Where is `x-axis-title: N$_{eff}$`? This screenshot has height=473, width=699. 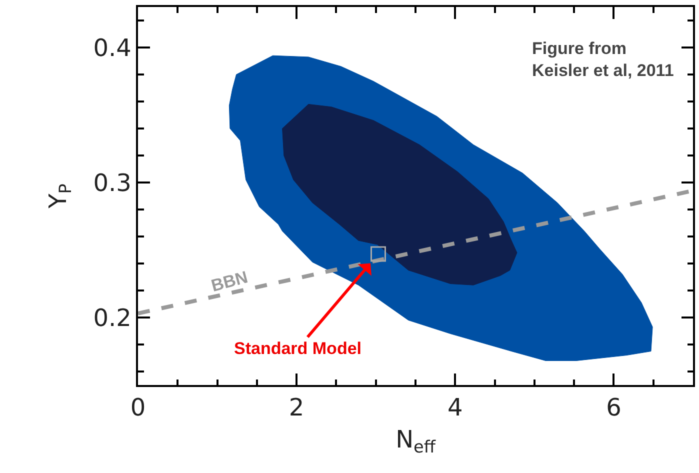
x-axis-title: N$_{eff}$ is located at coordinates (416, 440).